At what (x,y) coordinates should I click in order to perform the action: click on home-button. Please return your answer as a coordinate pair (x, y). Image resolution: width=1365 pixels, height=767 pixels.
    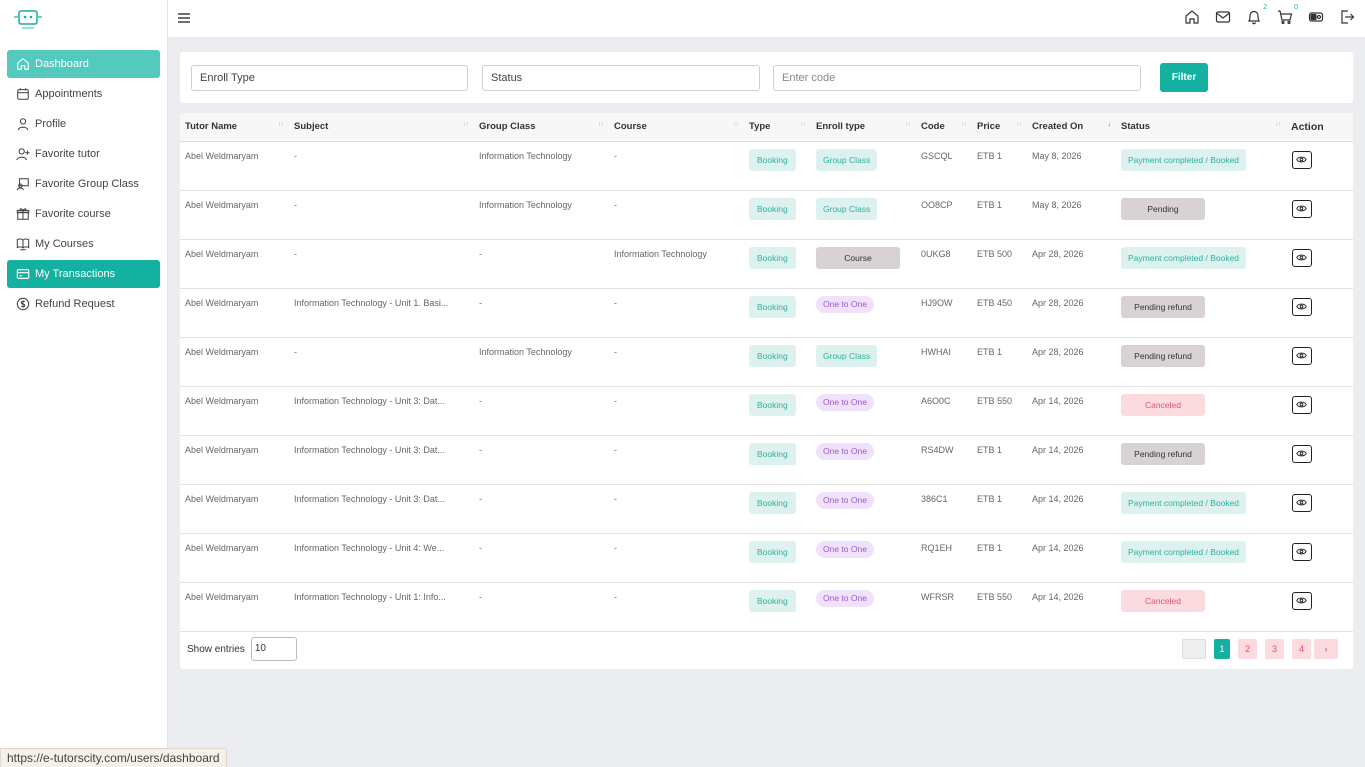
    Looking at the image, I should click on (1193, 18).